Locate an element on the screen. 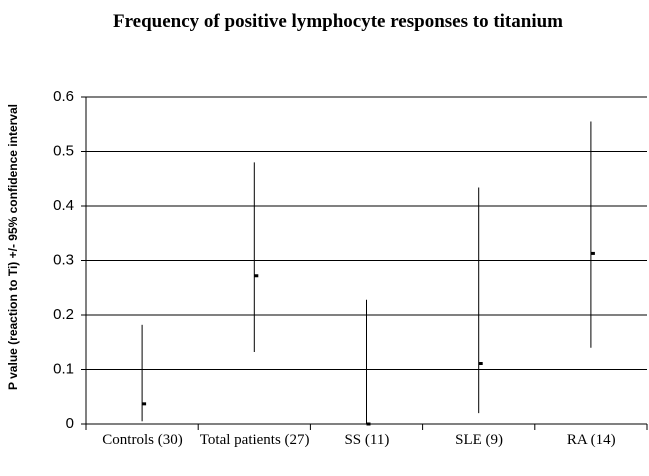 Image resolution: width=649 pixels, height=476 pixels. y-tick-label: 0.1 is located at coordinates (63, 368).